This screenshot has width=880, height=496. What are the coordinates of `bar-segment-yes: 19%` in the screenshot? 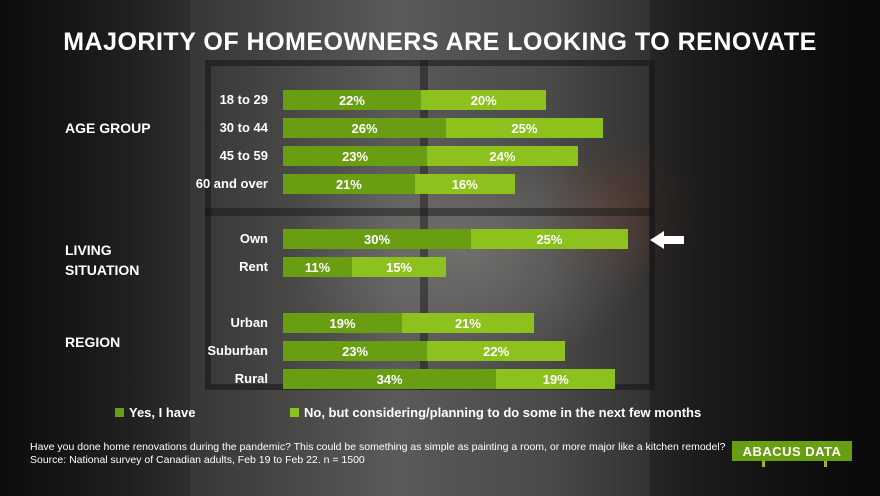 It's located at (343, 323).